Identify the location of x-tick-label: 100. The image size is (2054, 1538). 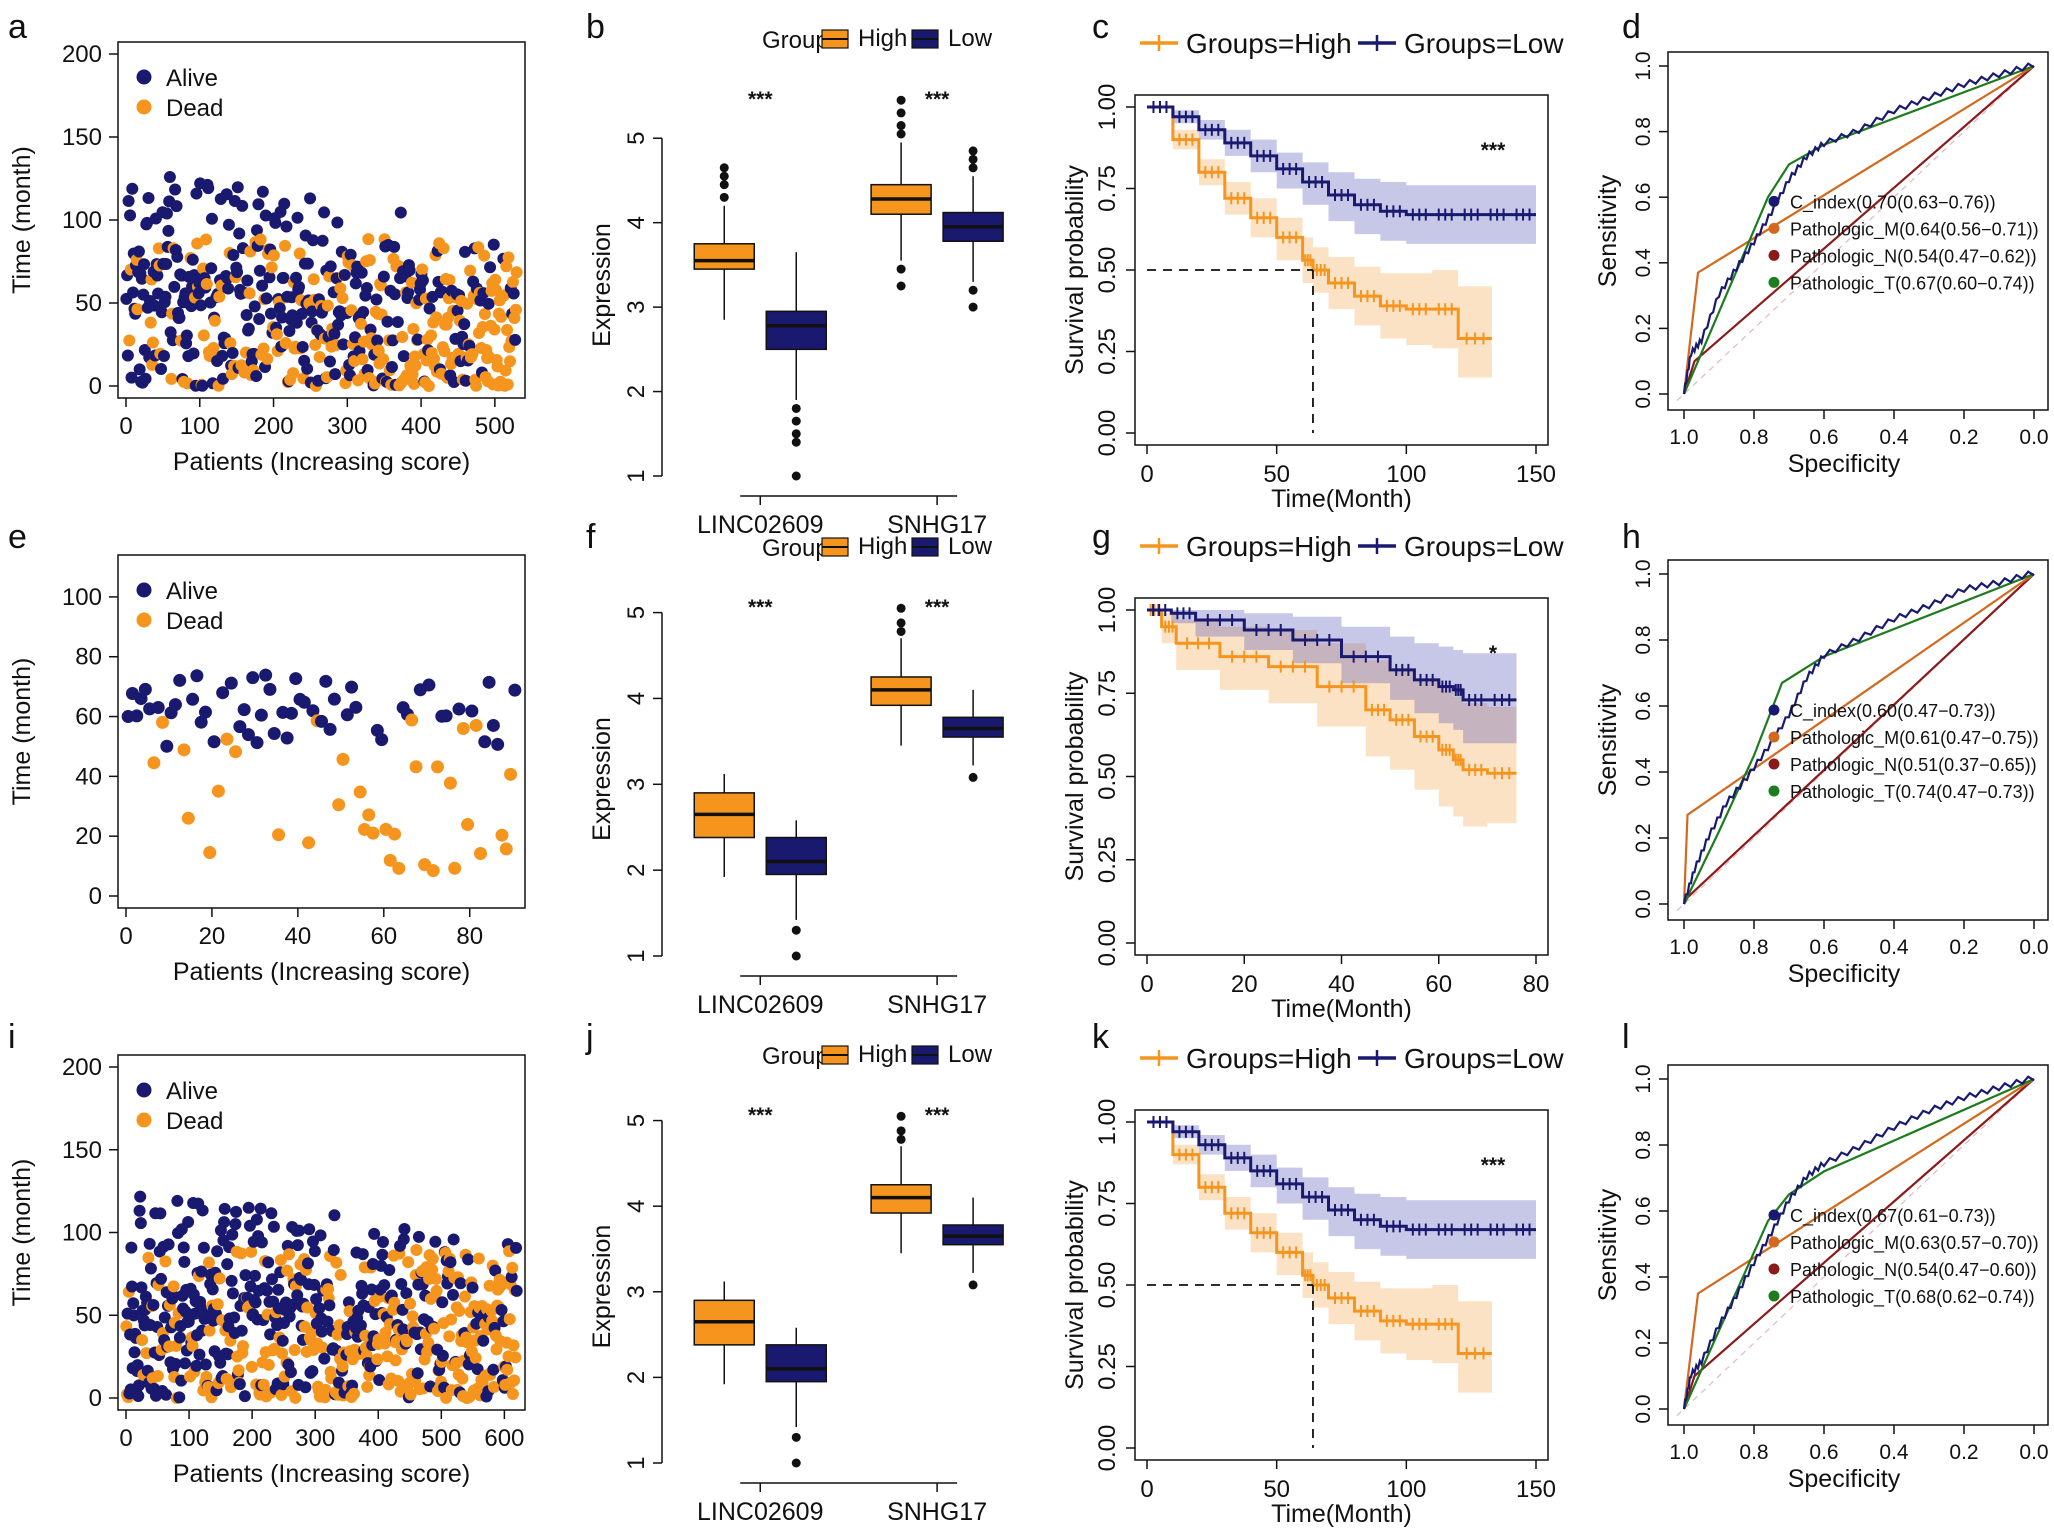
(189, 1438).